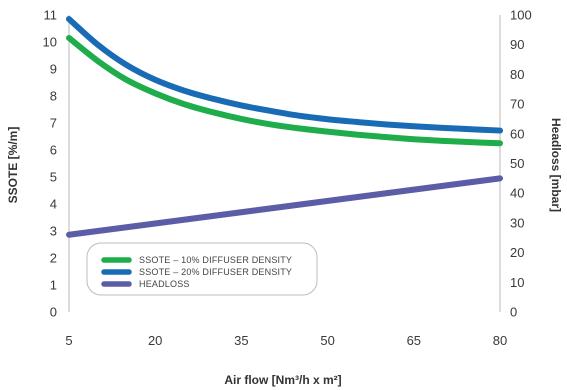 This screenshot has height=390, width=567. What do you see at coordinates (53, 96) in the screenshot?
I see `y-left-tick-label: 8` at bounding box center [53, 96].